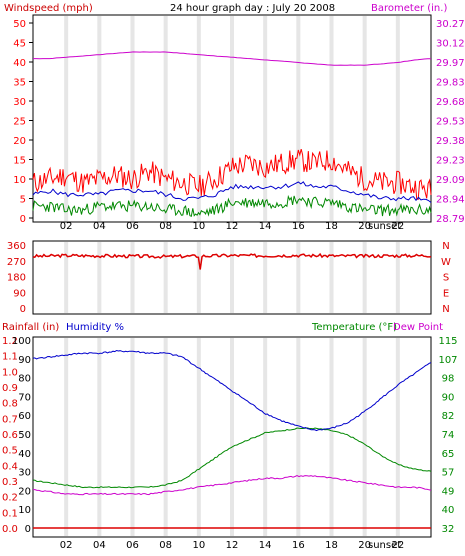  I want to click on humidity-tick-label: 40, so click(24, 454).